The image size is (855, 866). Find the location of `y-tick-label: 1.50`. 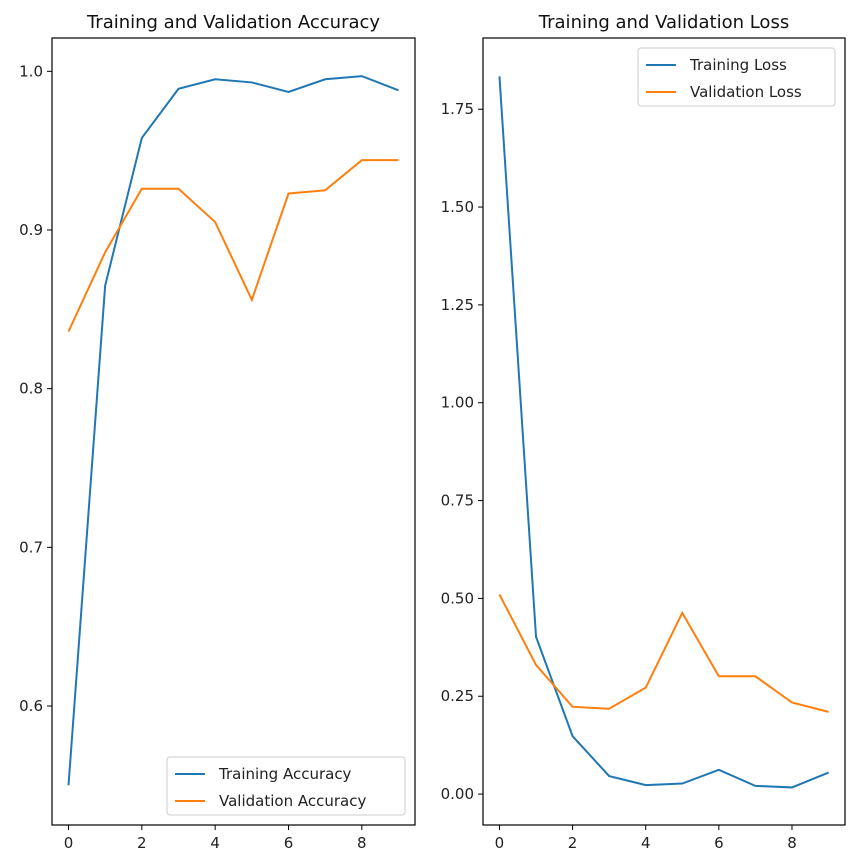

y-tick-label: 1.50 is located at coordinates (457, 207).